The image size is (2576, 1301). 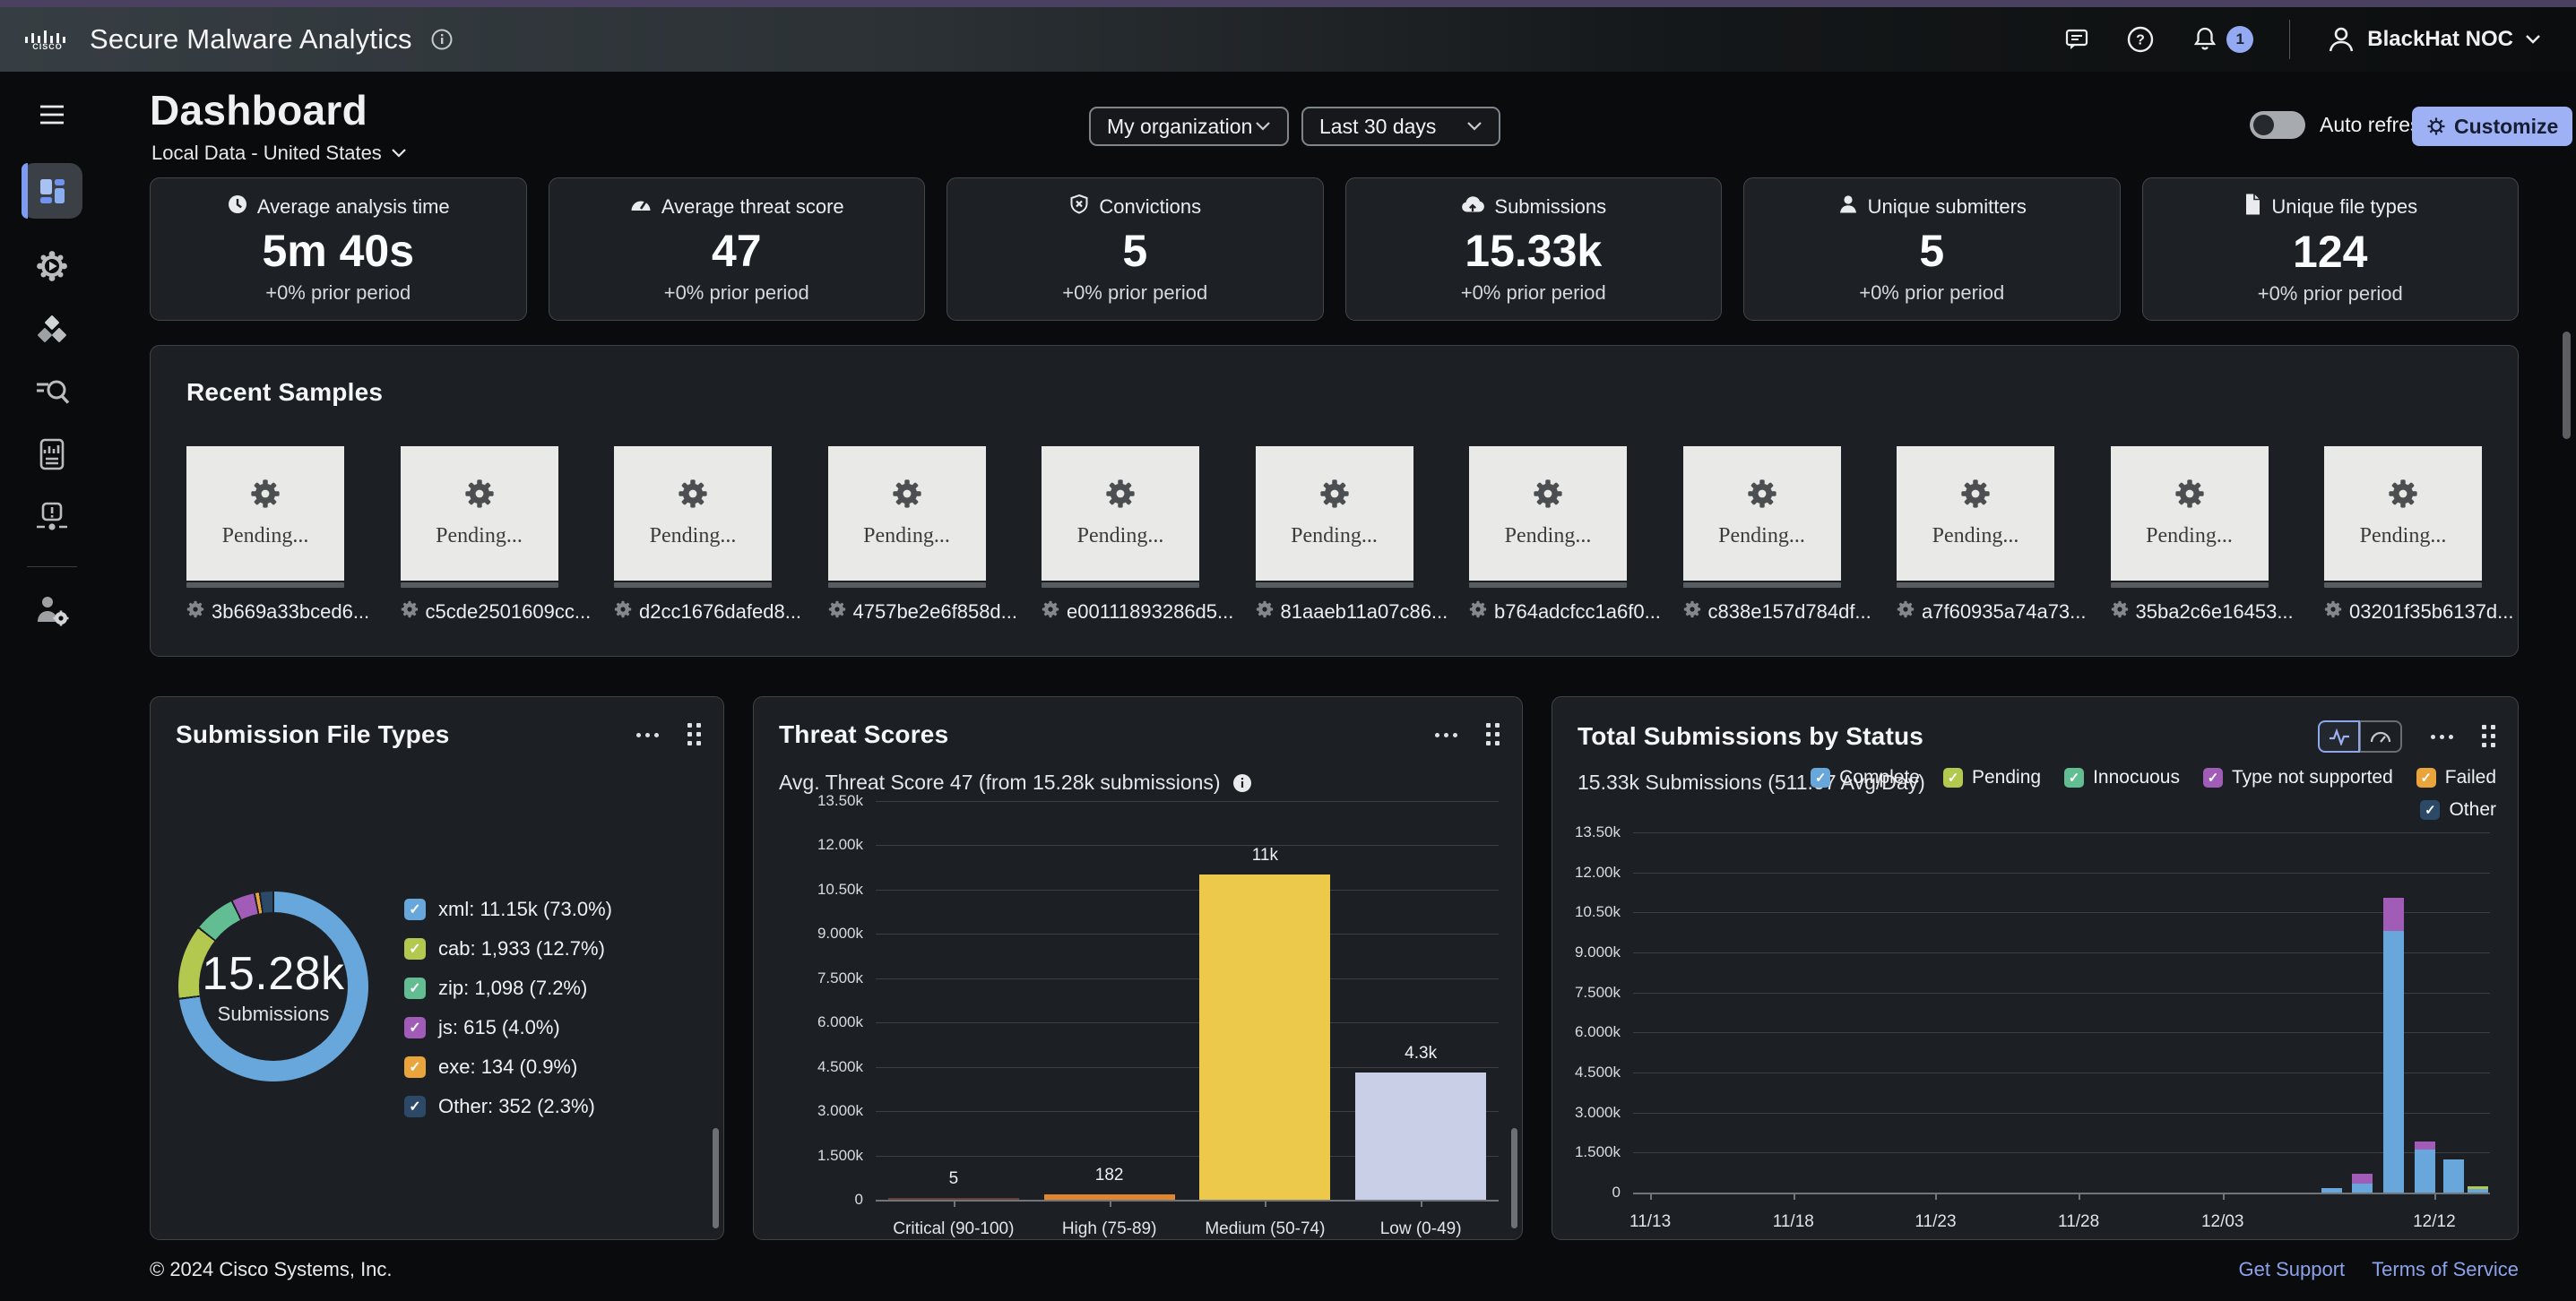 I want to click on gauge-chart-toggle-button, so click(x=2381, y=736).